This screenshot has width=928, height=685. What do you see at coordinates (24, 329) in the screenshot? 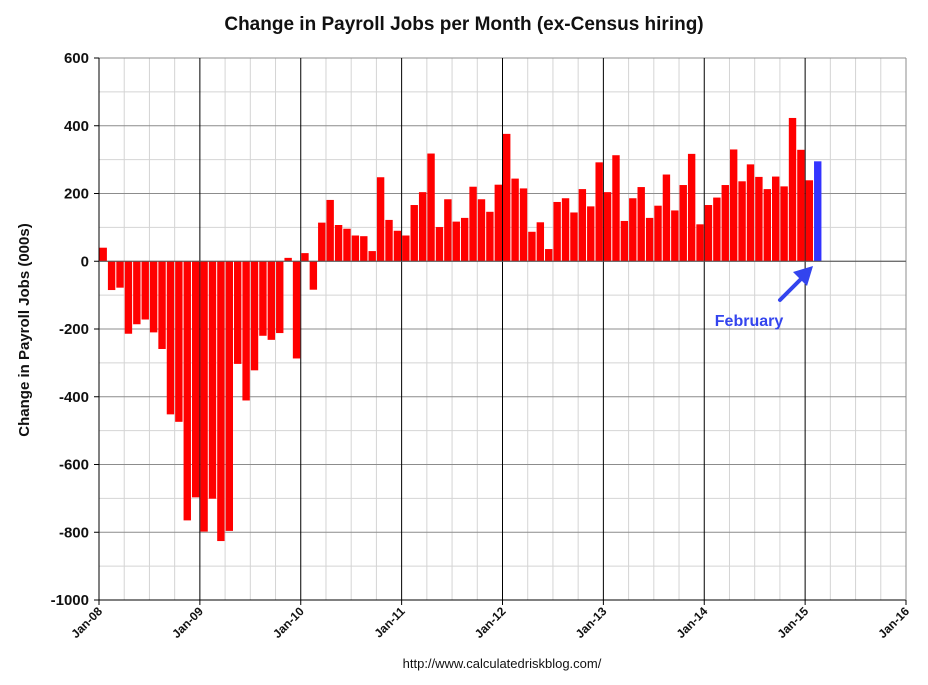
I see `y-axis-label: Change in Payroll Jobs (000s)` at bounding box center [24, 329].